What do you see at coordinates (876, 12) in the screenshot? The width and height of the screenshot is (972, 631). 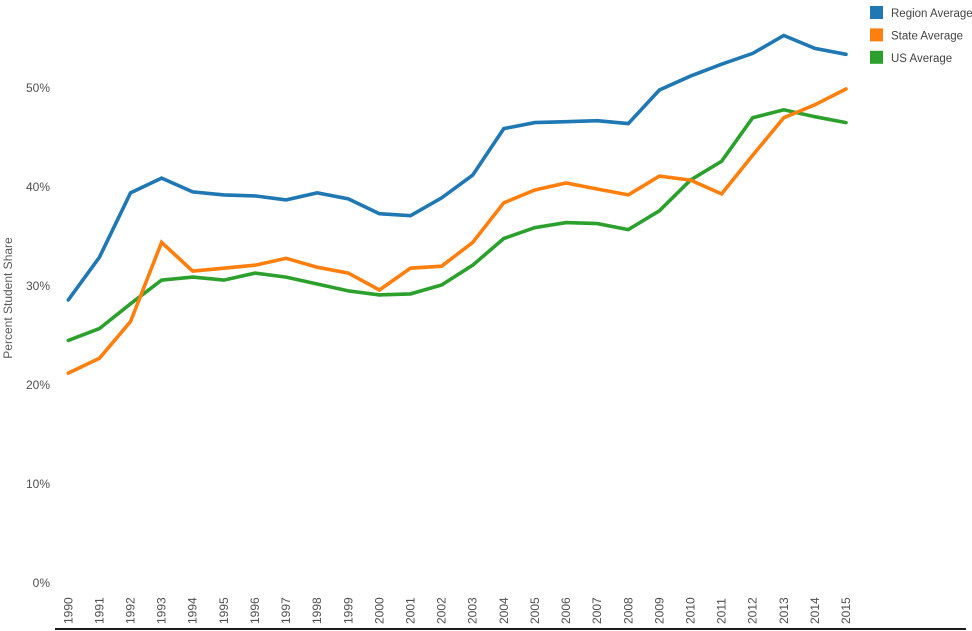 I see `legend-swatch-region-average` at bounding box center [876, 12].